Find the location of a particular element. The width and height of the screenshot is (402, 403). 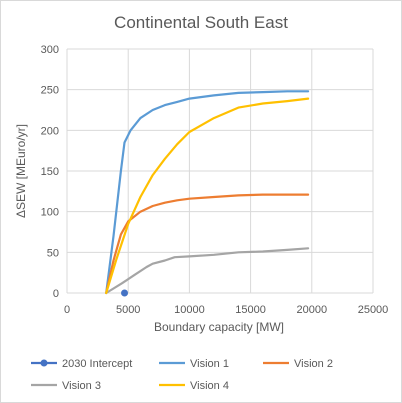

x-tick-label: 25000 is located at coordinates (373, 310).